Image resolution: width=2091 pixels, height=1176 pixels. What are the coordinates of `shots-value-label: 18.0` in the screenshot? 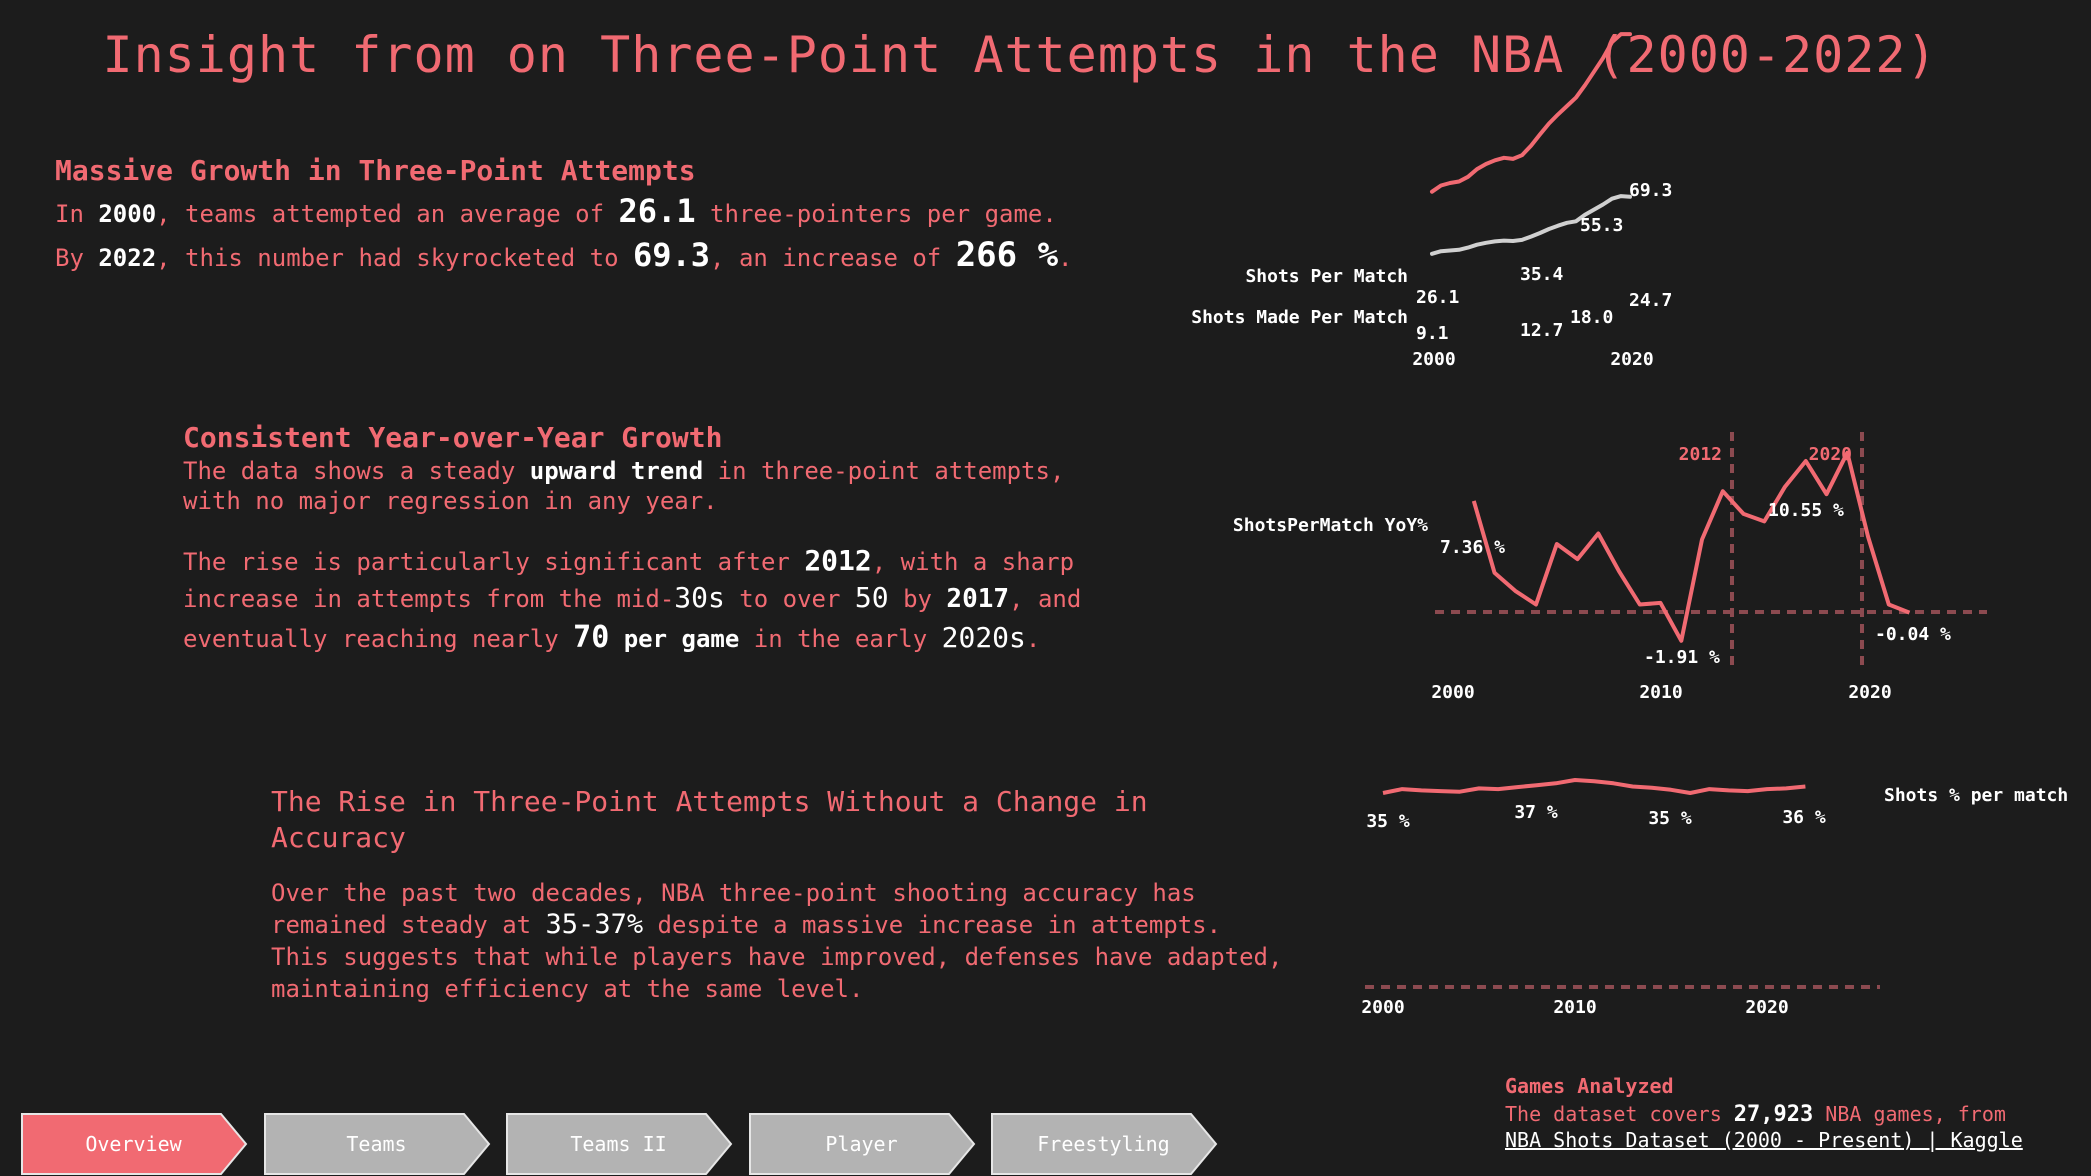 It's located at (1591, 317).